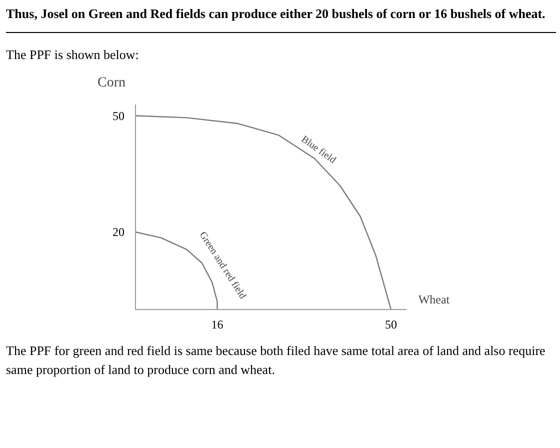 The image size is (560, 448). I want to click on y-axis-title: Corn, so click(112, 83).